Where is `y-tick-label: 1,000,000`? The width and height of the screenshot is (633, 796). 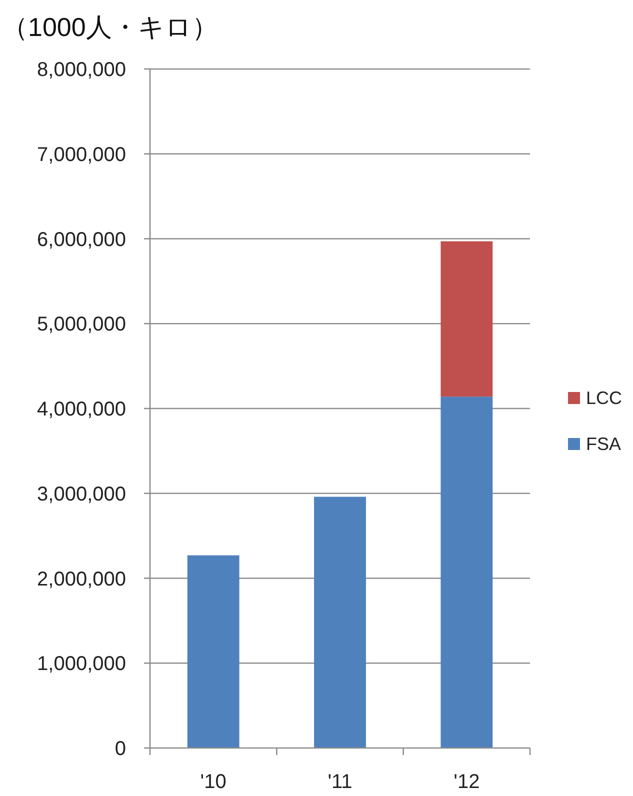 y-tick-label: 1,000,000 is located at coordinates (81, 664).